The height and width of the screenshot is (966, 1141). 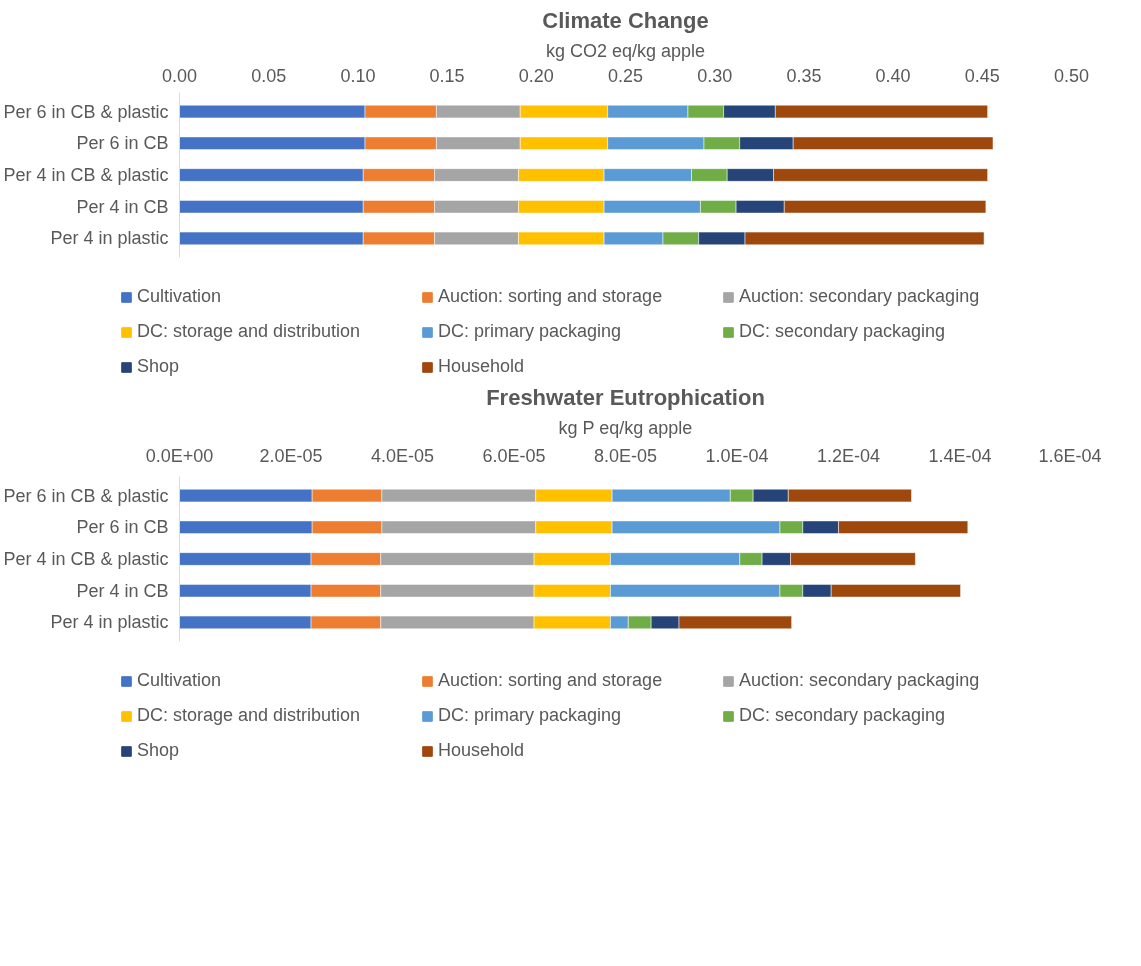 What do you see at coordinates (536, 75) in the screenshot?
I see `x-tick-label: 0.20` at bounding box center [536, 75].